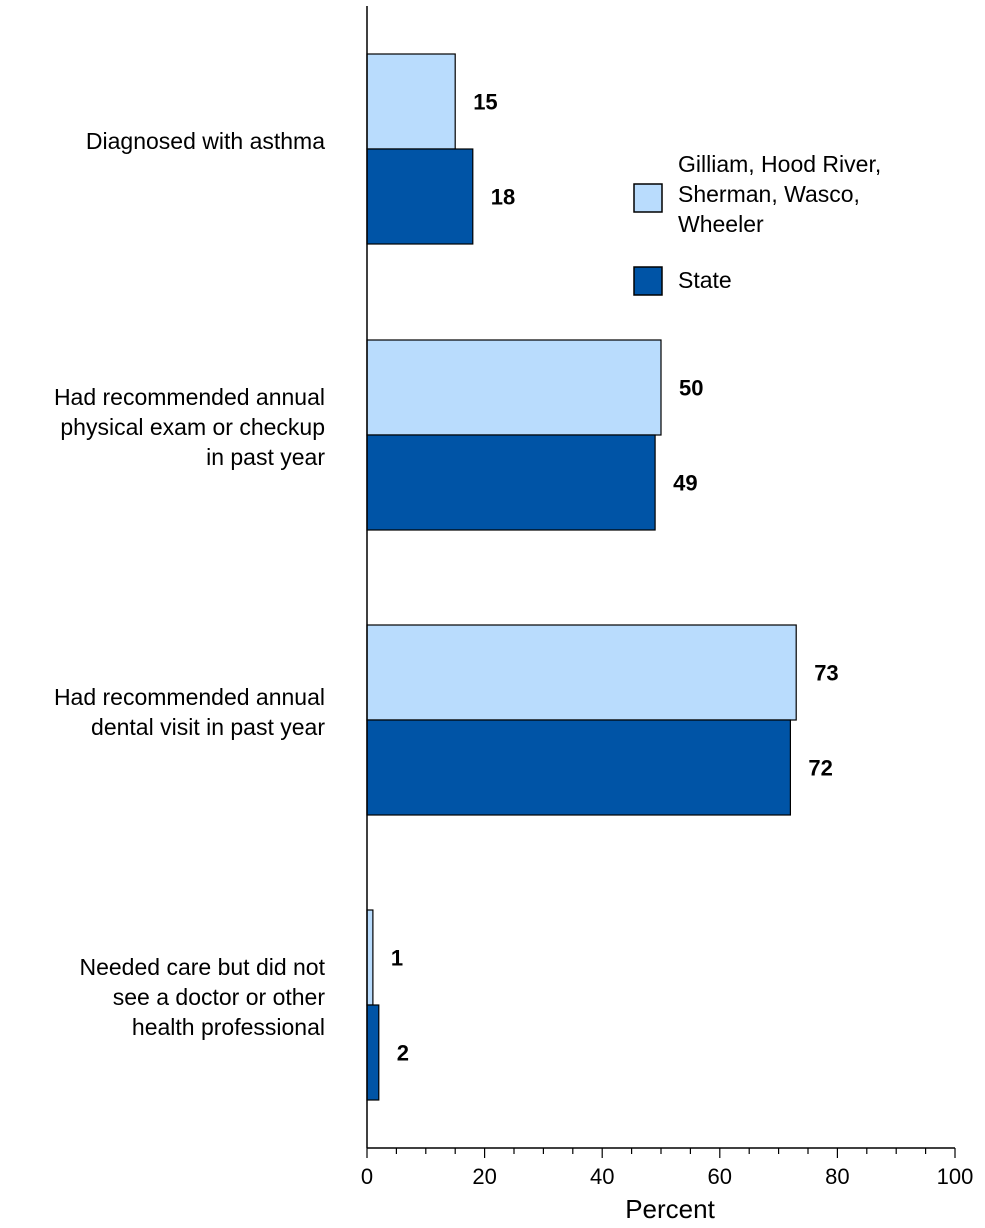  What do you see at coordinates (826, 673) in the screenshot?
I see `value-label-region-2: 73` at bounding box center [826, 673].